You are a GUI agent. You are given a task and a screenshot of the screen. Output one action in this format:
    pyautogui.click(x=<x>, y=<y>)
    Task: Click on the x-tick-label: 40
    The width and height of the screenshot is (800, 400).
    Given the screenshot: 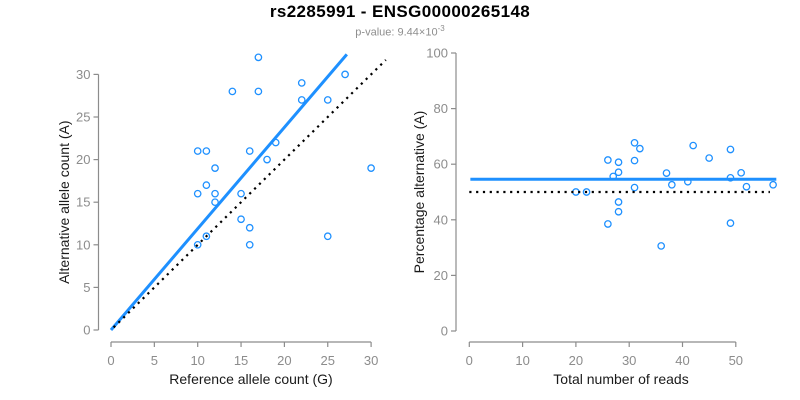 What is the action you would take?
    pyautogui.click(x=682, y=360)
    